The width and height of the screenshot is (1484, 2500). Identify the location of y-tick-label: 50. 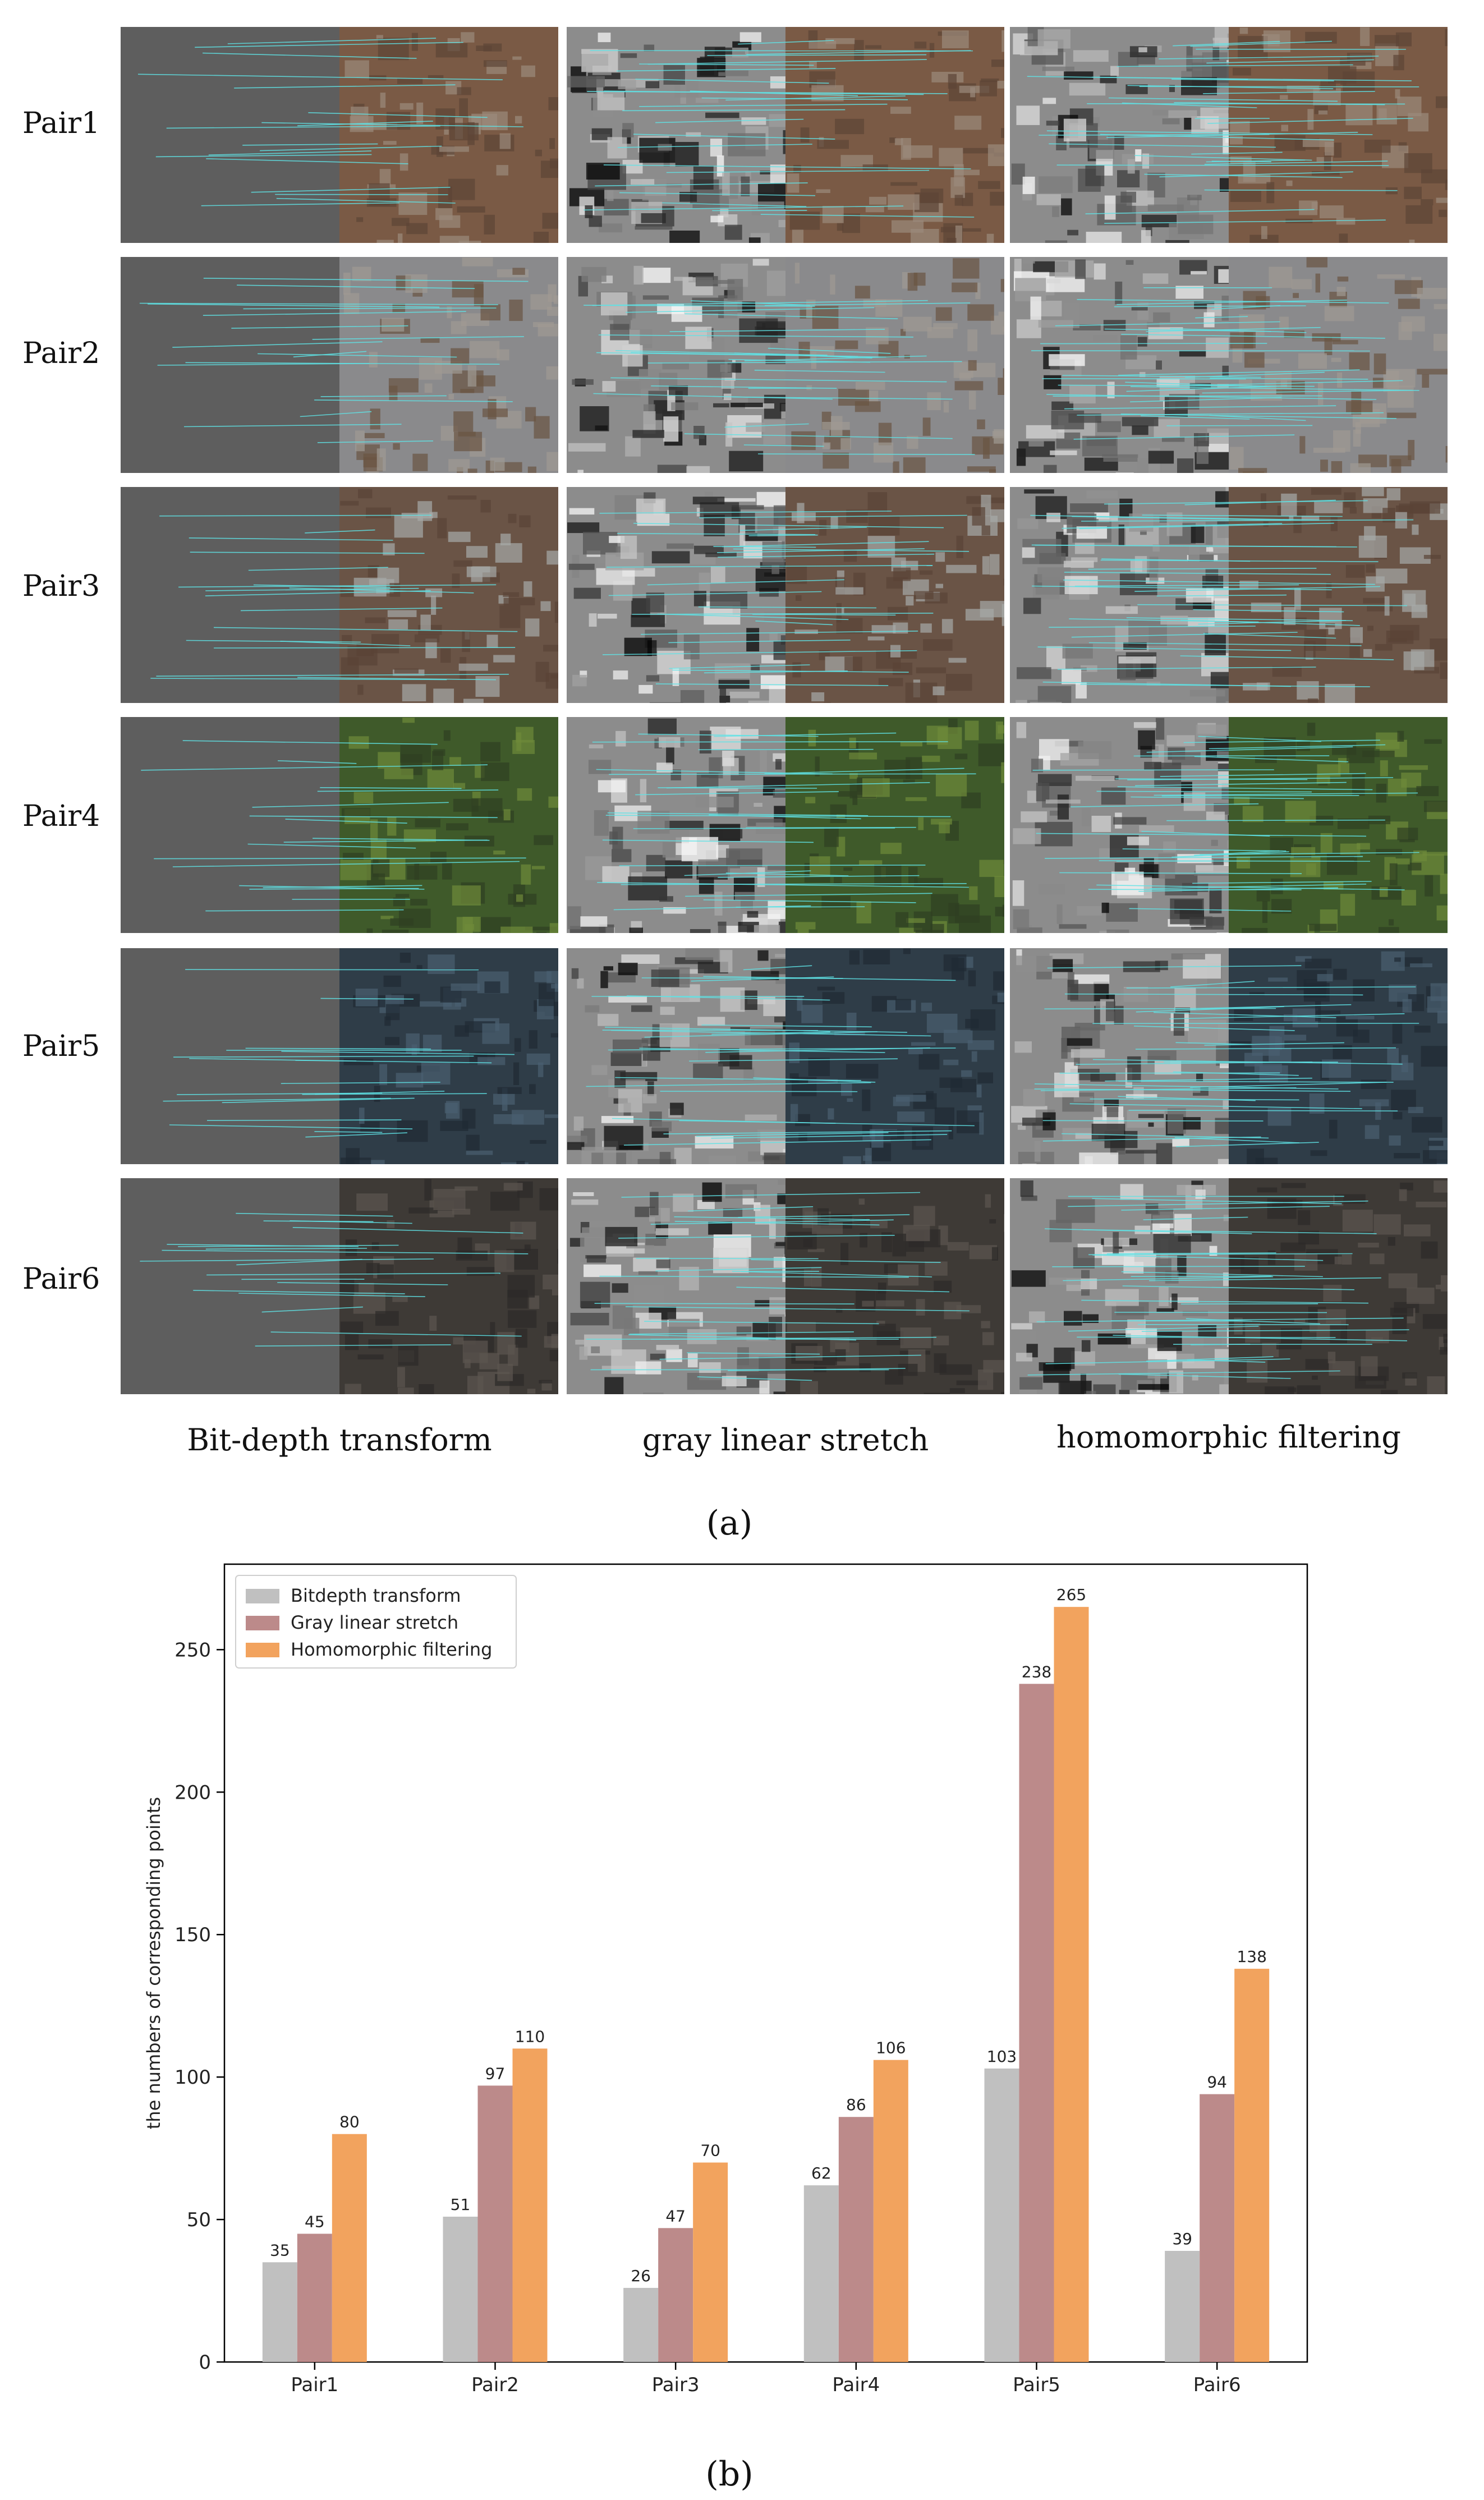
(199, 2220).